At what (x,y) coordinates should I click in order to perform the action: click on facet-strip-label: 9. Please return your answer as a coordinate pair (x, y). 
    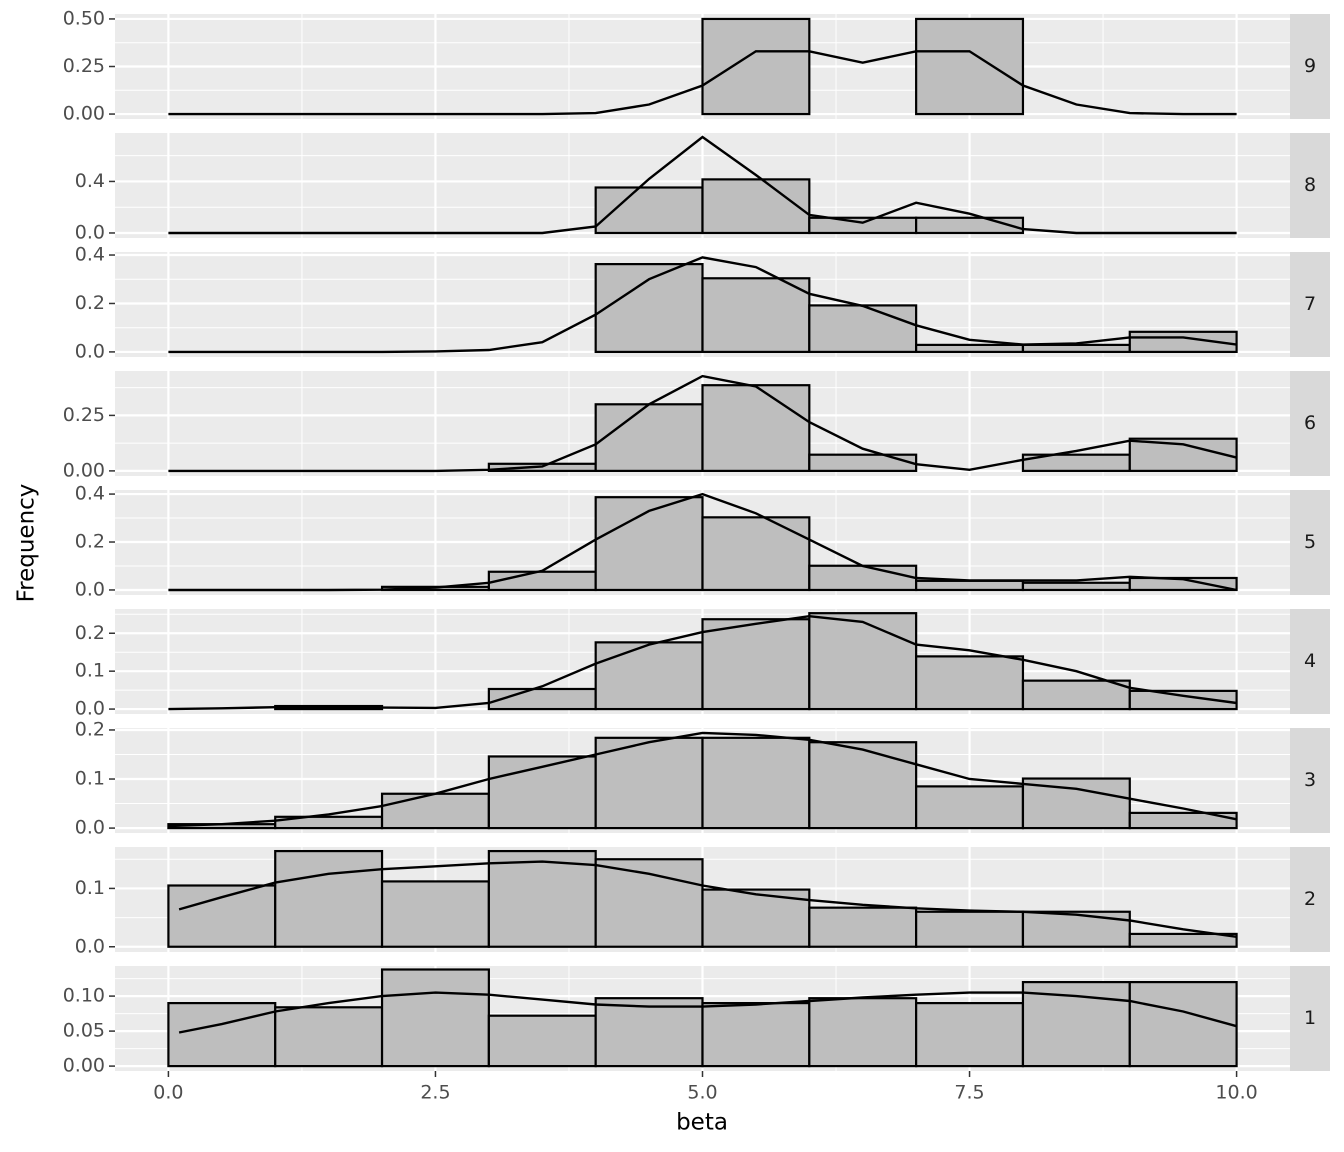
    Looking at the image, I should click on (1310, 66).